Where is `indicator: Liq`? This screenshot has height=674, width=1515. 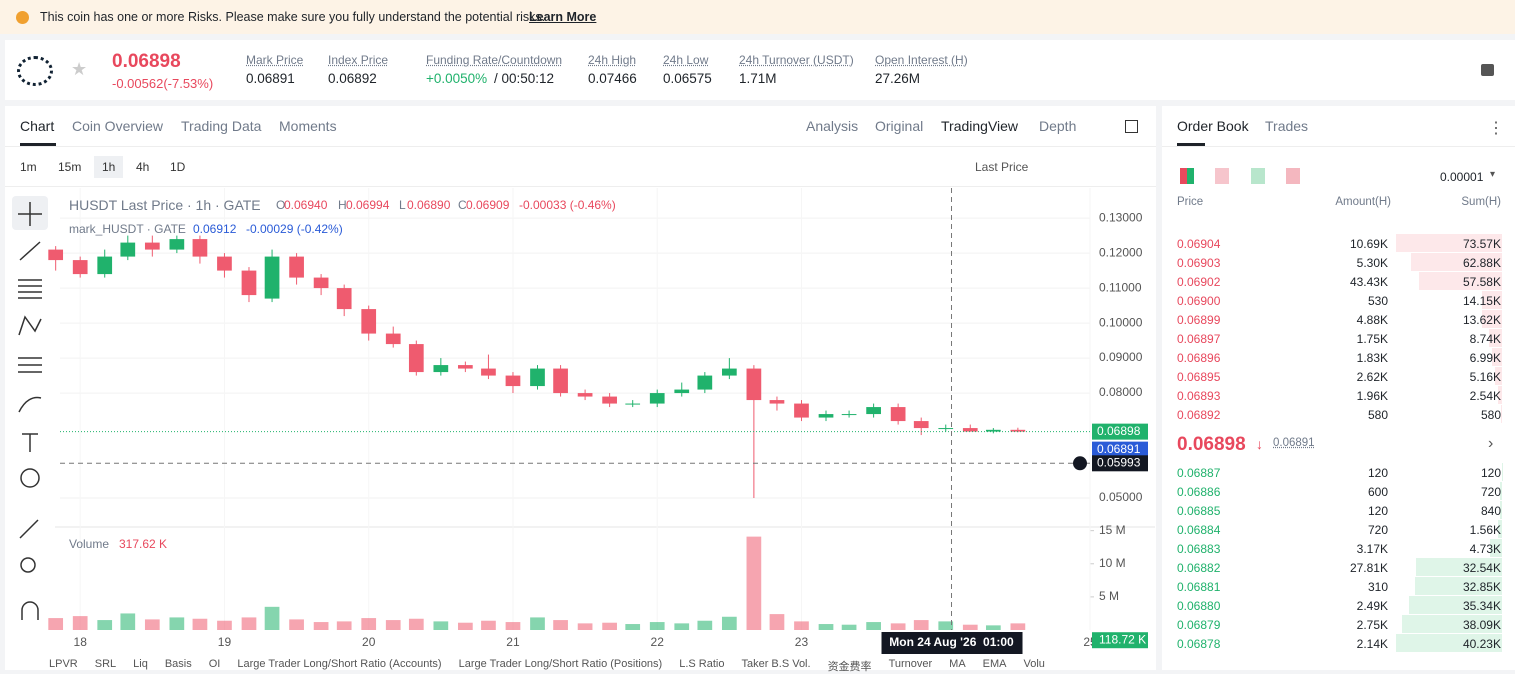
indicator: Liq is located at coordinates (140, 664).